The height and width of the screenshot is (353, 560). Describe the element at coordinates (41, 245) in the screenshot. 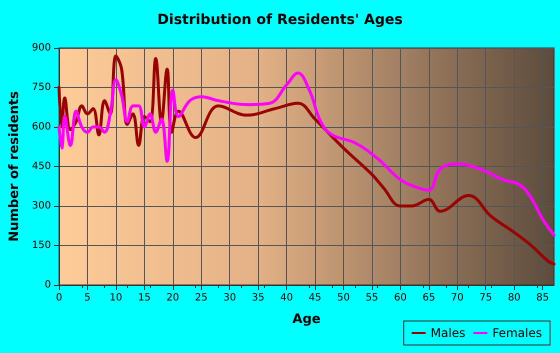

I see `y-tick-label: 150` at that location.